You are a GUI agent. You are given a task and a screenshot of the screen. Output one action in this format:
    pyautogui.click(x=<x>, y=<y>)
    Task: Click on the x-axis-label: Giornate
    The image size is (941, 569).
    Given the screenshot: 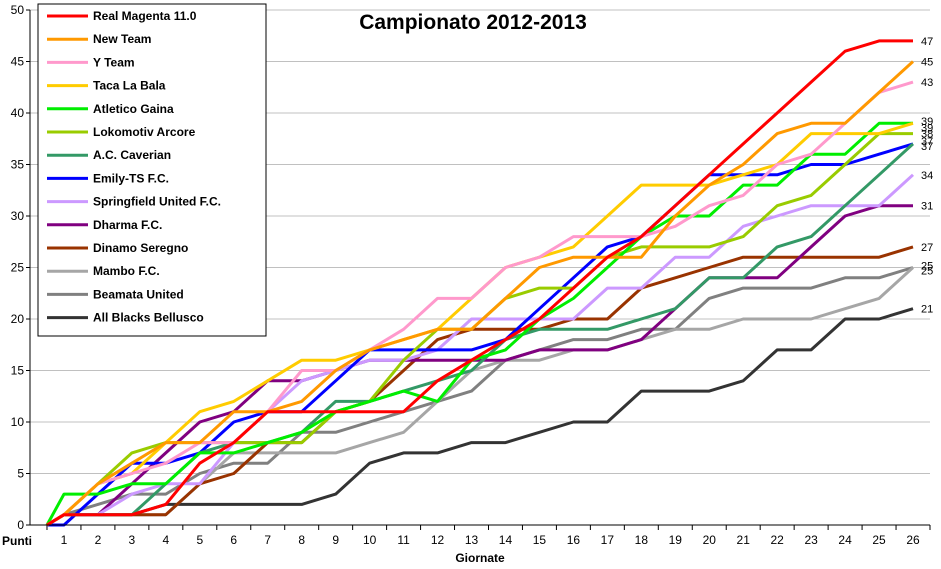 What is the action you would take?
    pyautogui.click(x=480, y=558)
    